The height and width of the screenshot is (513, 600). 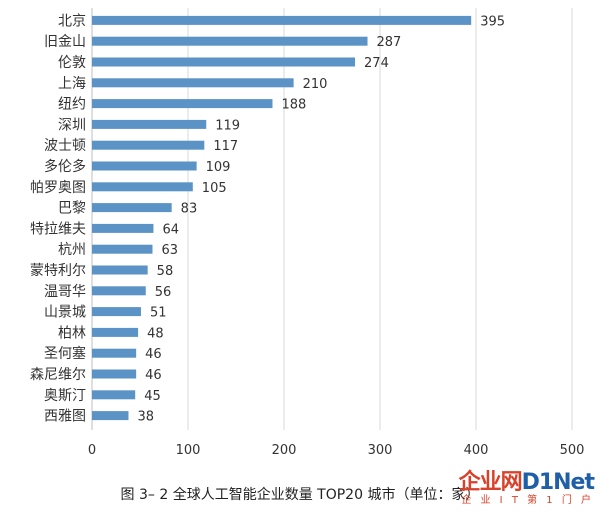 I want to click on value-label: 45, so click(x=152, y=396).